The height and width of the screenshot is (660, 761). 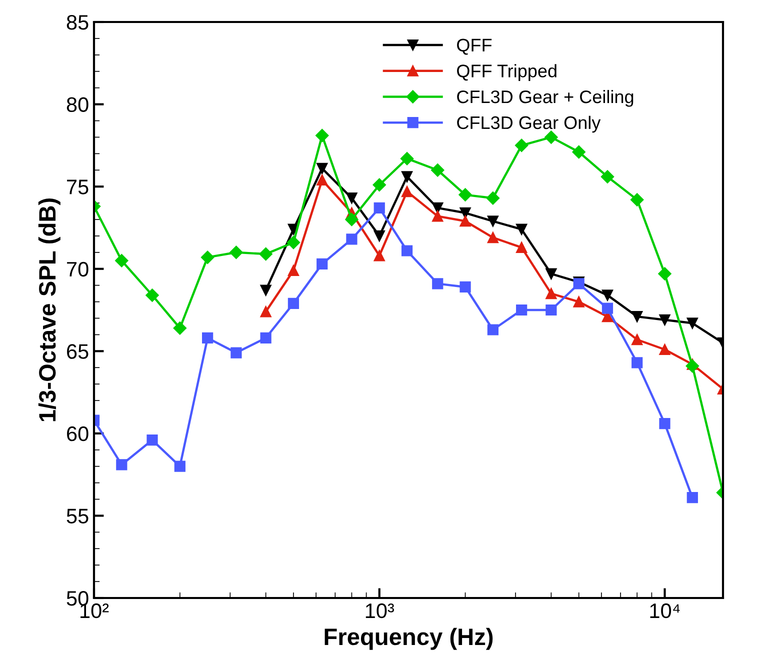 What do you see at coordinates (49, 310) in the screenshot?
I see `y-axis-title: 1/3-Octave SPL (dB)` at bounding box center [49, 310].